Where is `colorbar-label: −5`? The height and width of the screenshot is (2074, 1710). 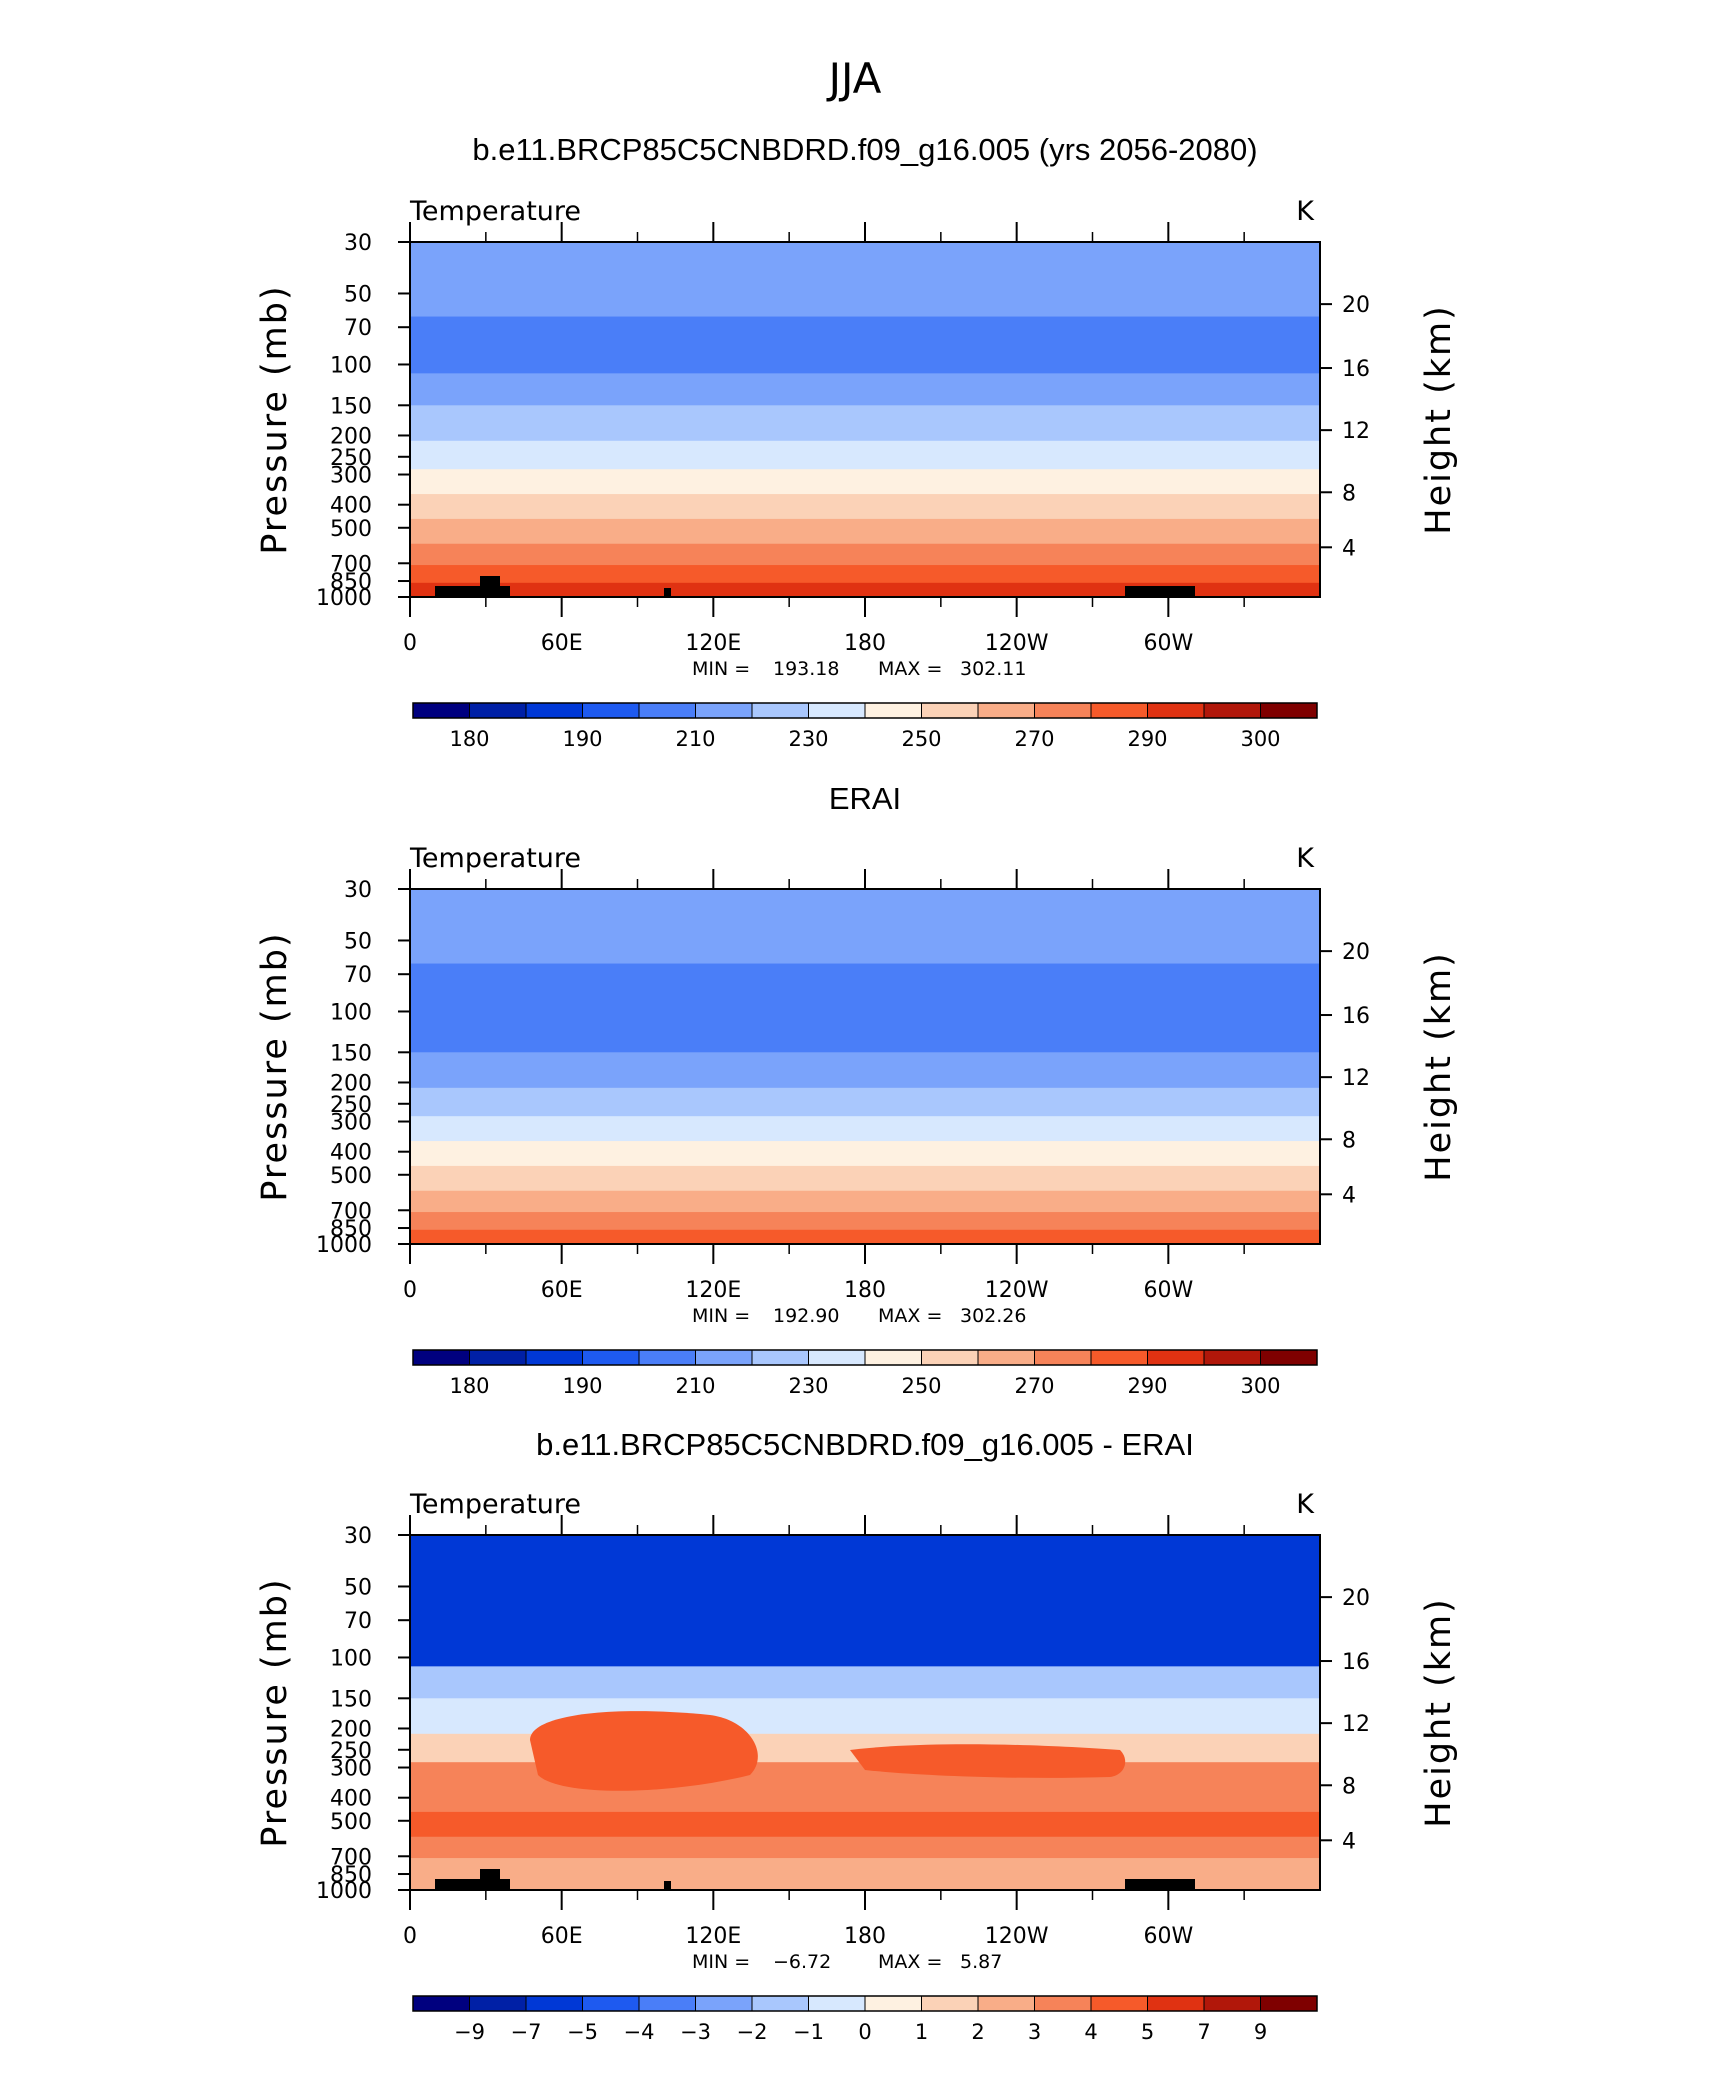
colorbar-label: −5 is located at coordinates (582, 2032).